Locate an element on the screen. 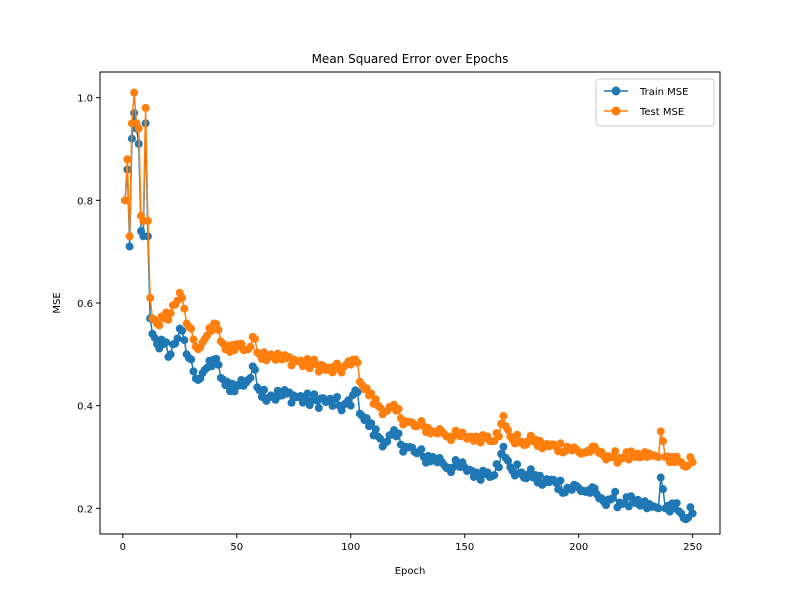  x-tick-label: 250 is located at coordinates (692, 547).